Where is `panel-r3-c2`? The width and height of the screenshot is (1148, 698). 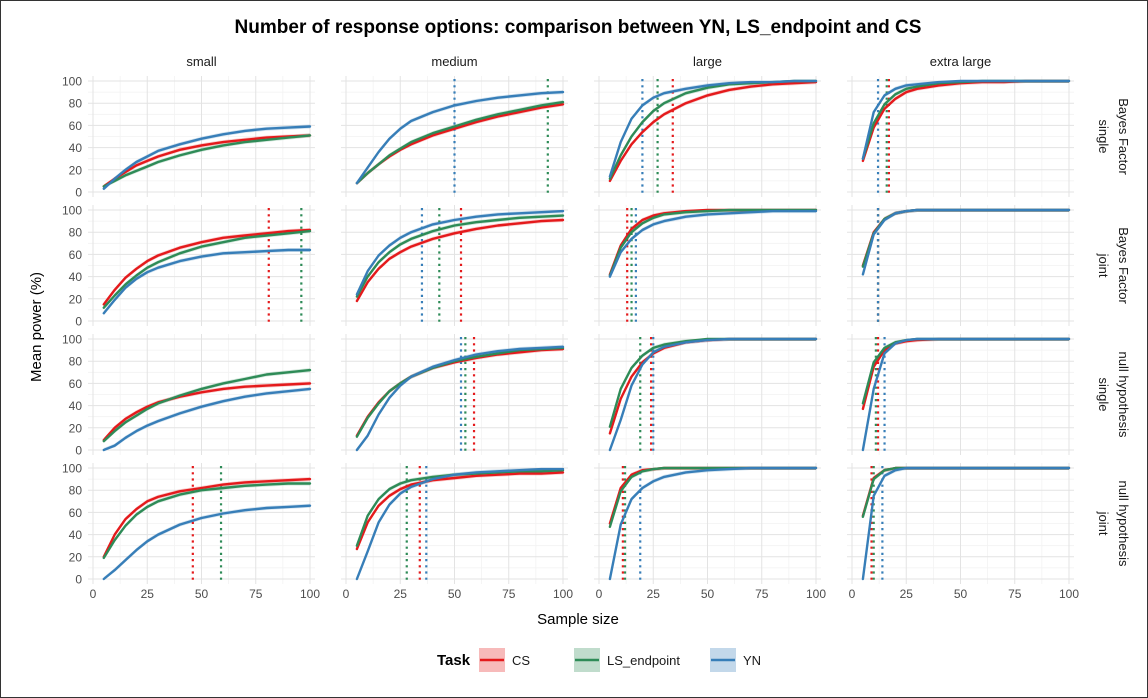 panel-r3-c2 is located at coordinates (454, 394).